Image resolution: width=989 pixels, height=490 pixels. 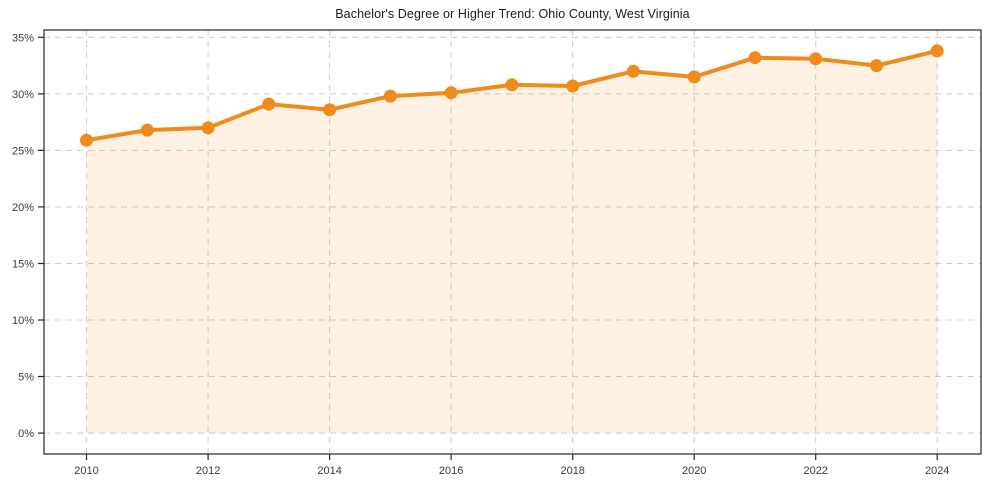 I want to click on data-point-2018, so click(x=573, y=86).